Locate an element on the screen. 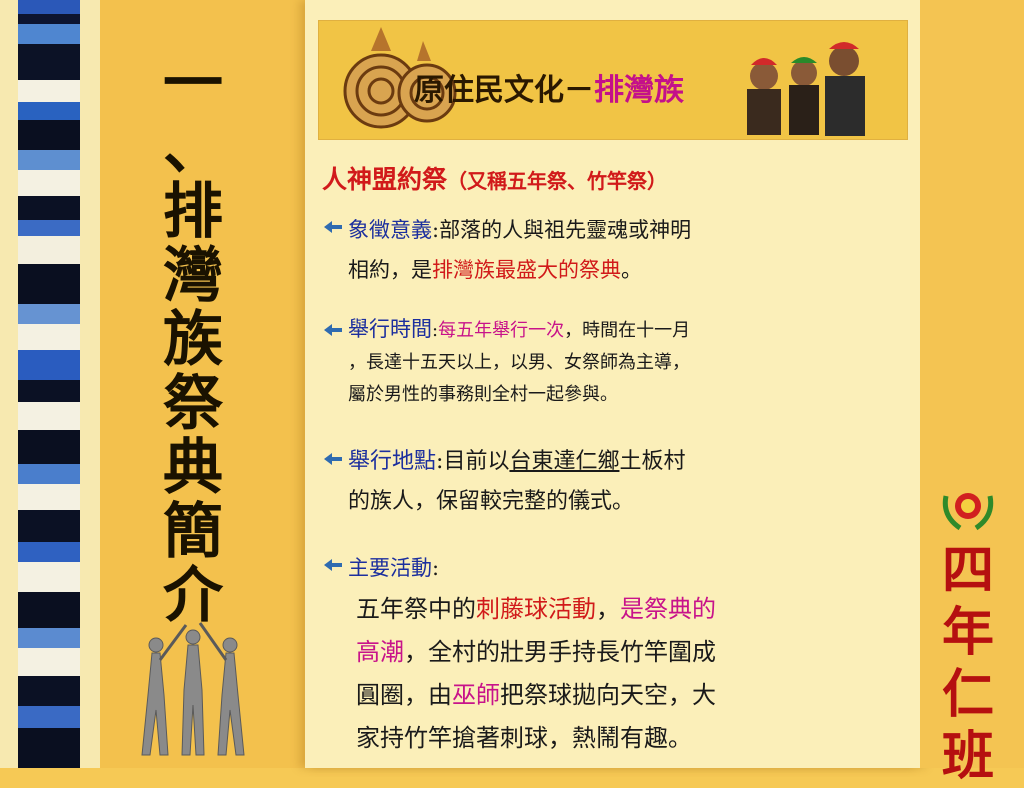  title-char: 典 is located at coordinates (193, 468).